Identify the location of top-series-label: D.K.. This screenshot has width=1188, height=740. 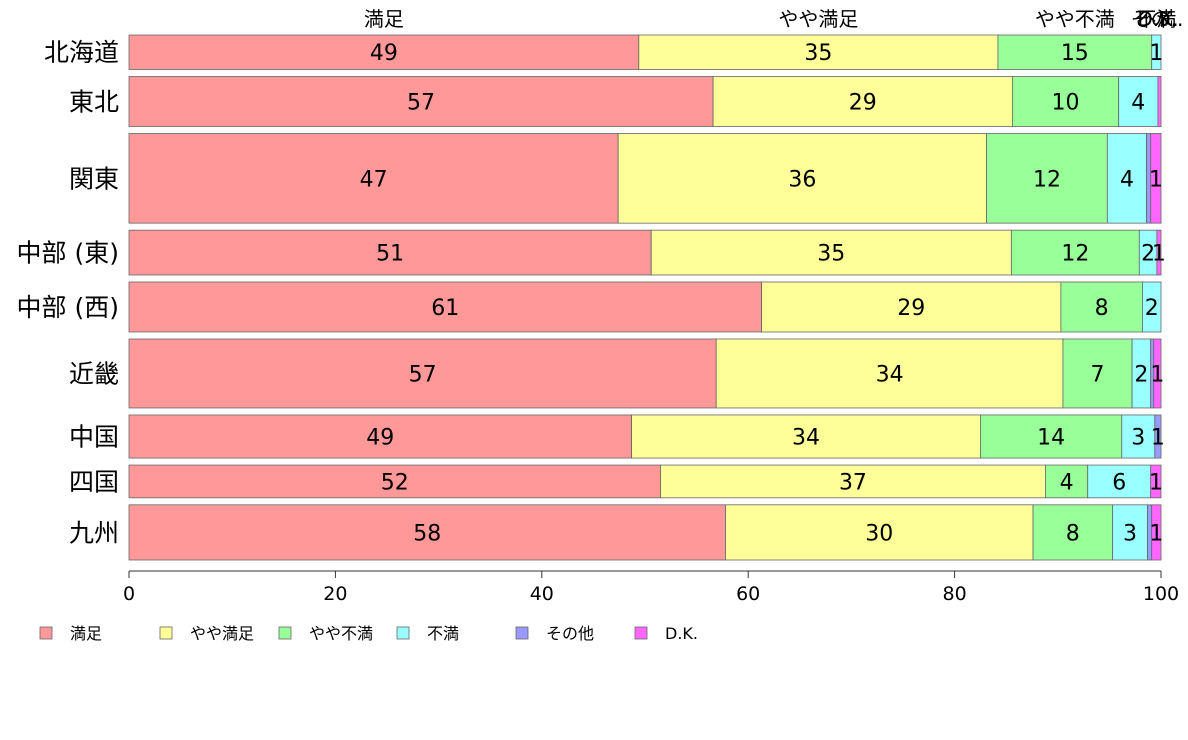
(1157, 19).